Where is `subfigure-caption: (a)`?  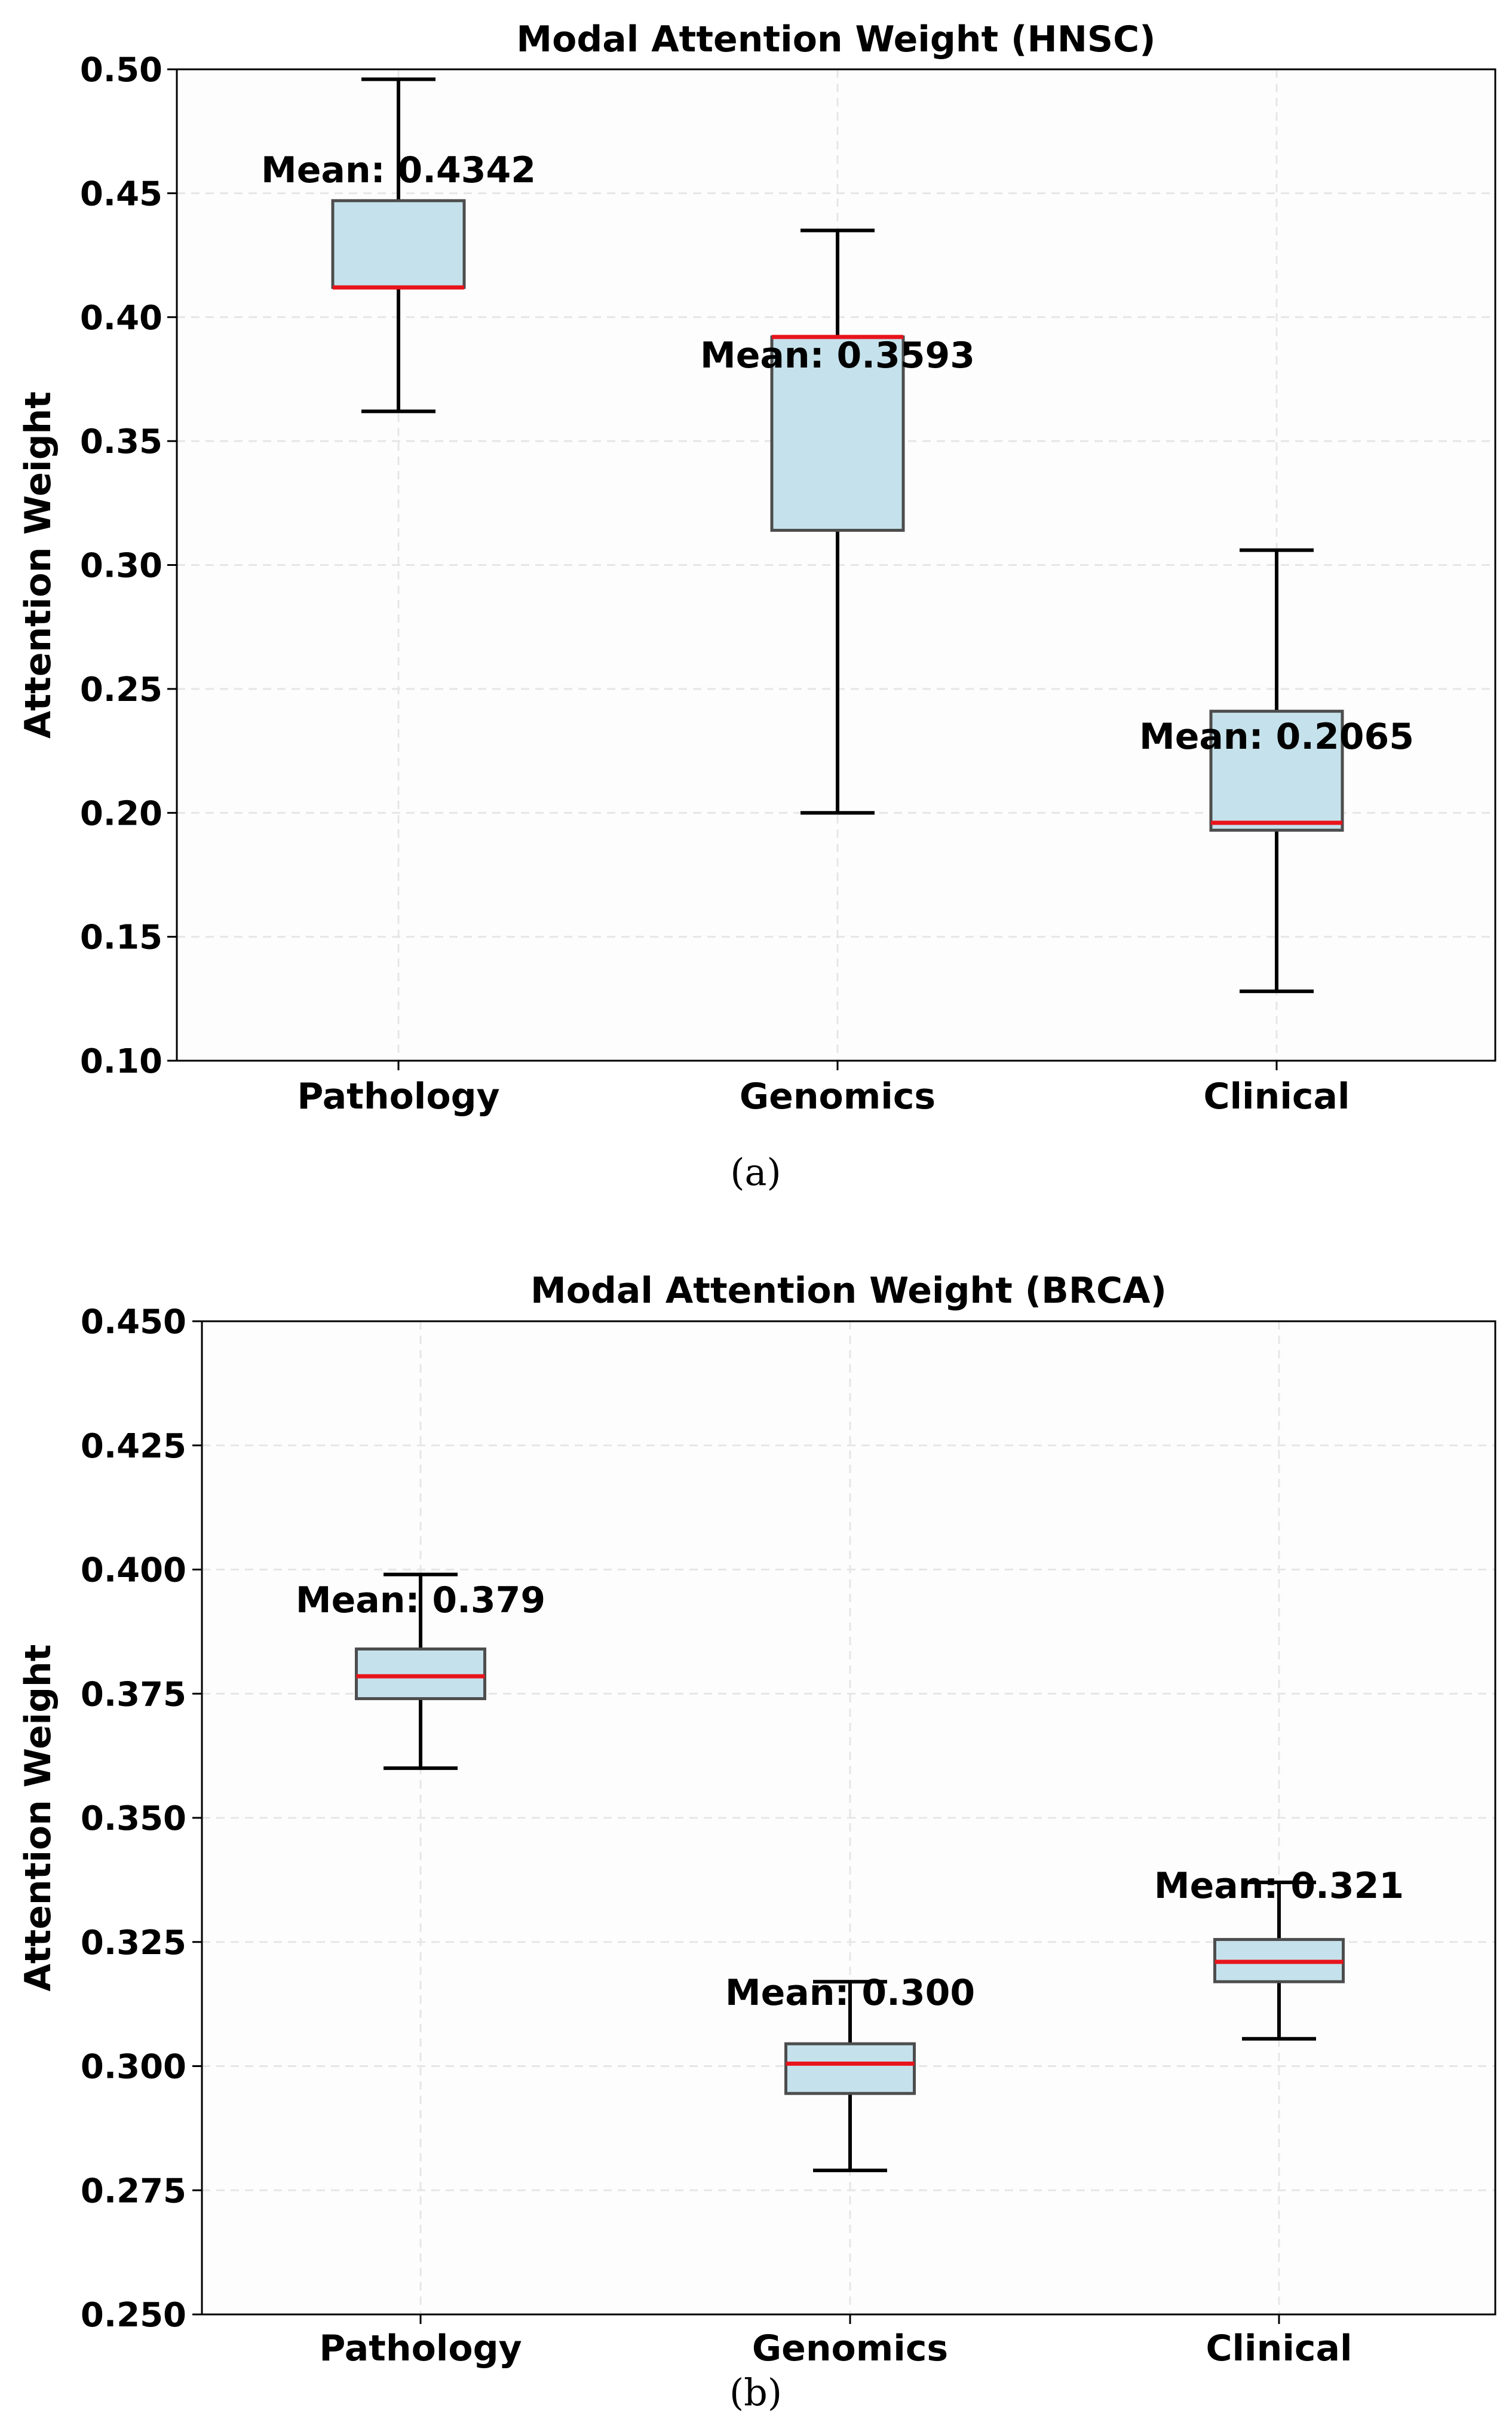 subfigure-caption: (a) is located at coordinates (755, 1172).